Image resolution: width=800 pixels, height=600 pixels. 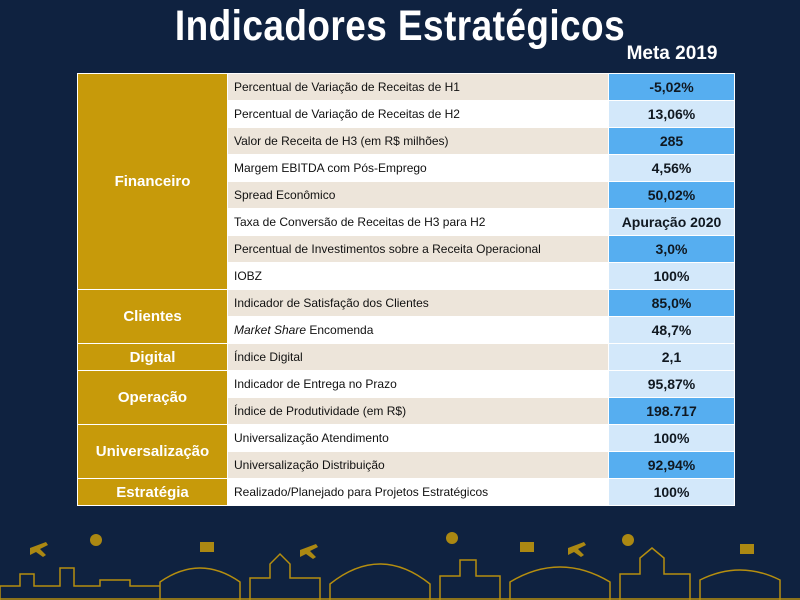 What do you see at coordinates (418, 357) in the screenshot?
I see `indicator-cell: Índice Digital` at bounding box center [418, 357].